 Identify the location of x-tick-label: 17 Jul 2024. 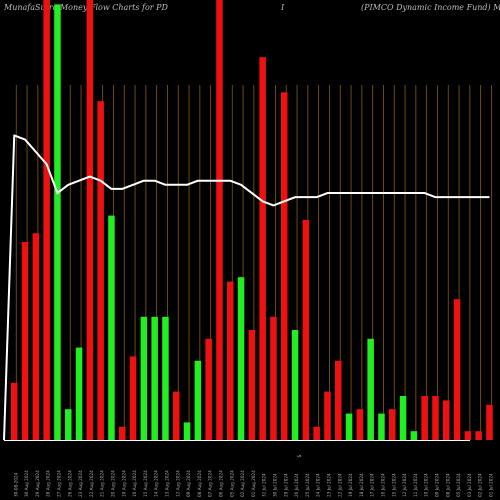
(372, 485).